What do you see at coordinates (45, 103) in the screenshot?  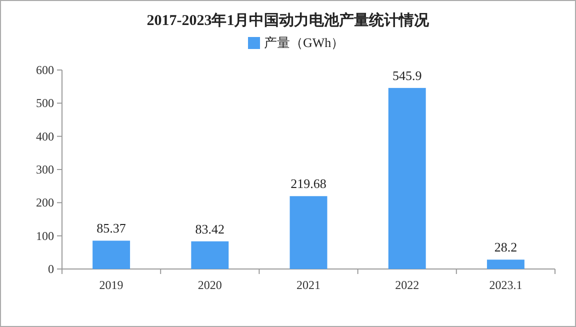 I see `y-tick-label: 500` at bounding box center [45, 103].